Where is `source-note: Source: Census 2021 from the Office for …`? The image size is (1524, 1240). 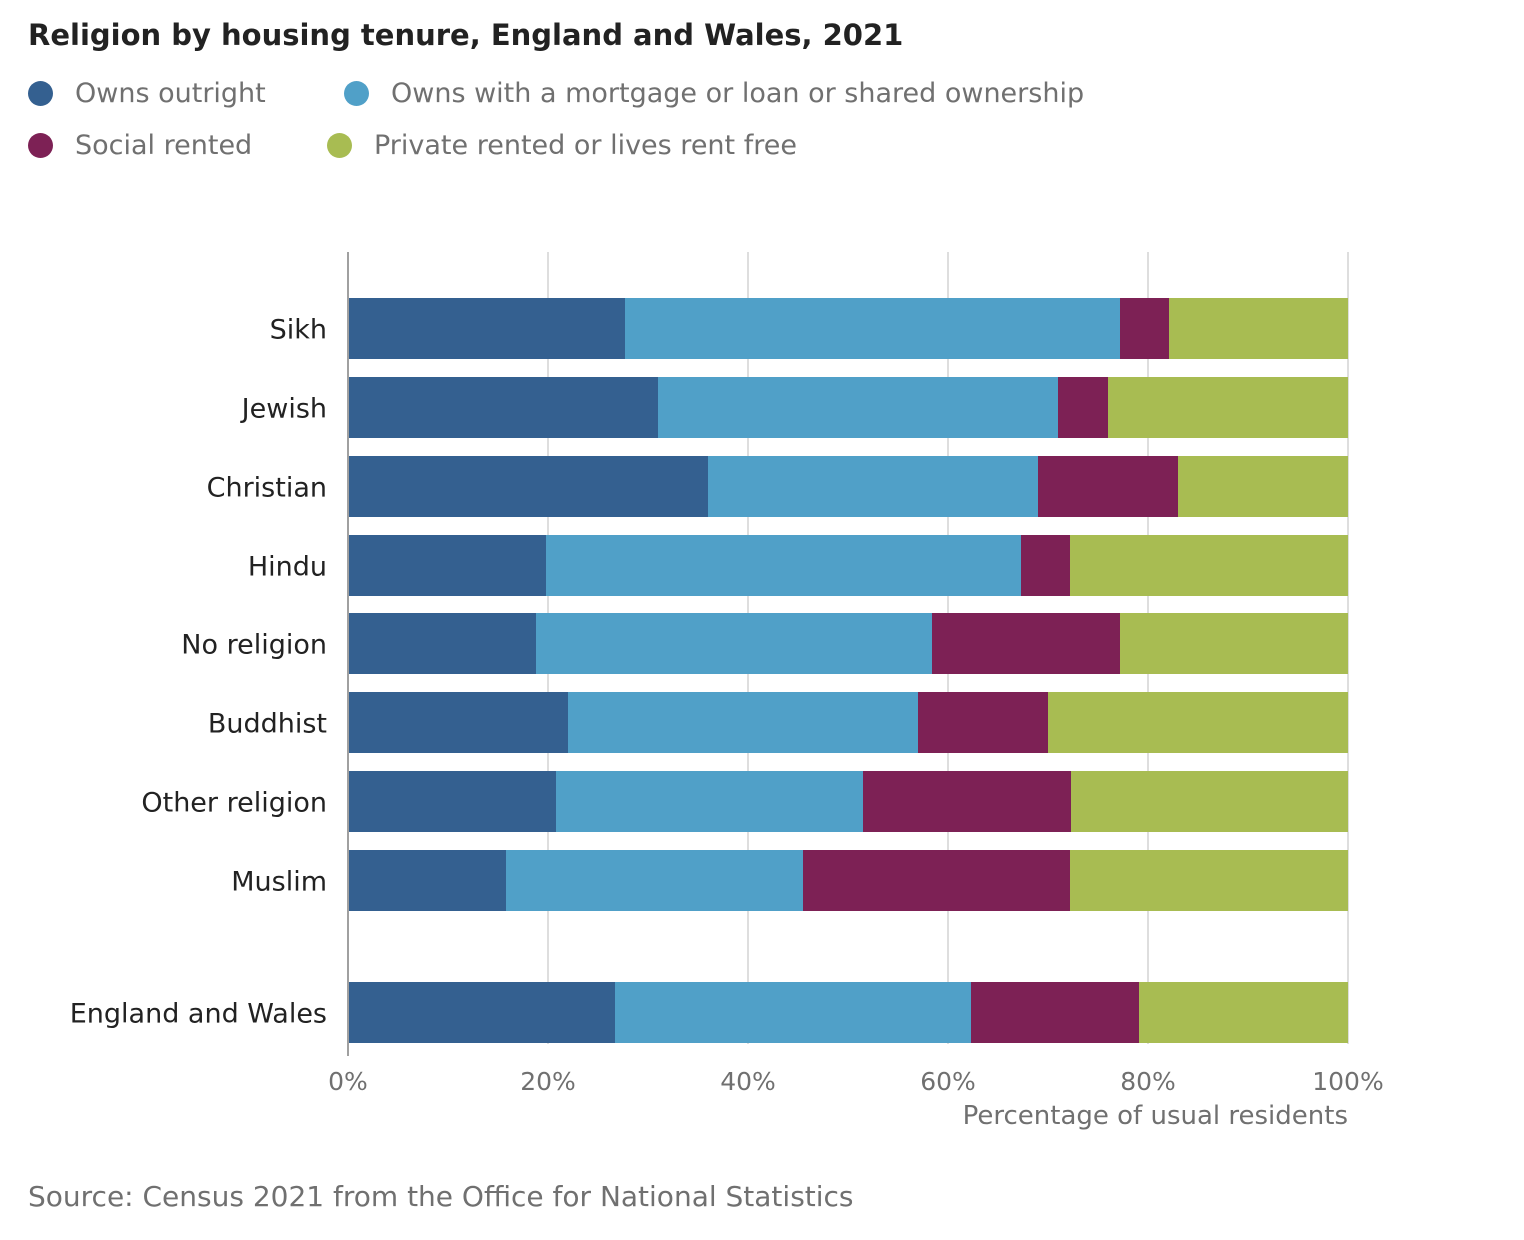
source-note: Source: Census 2021 from the Office for … is located at coordinates (441, 1196).